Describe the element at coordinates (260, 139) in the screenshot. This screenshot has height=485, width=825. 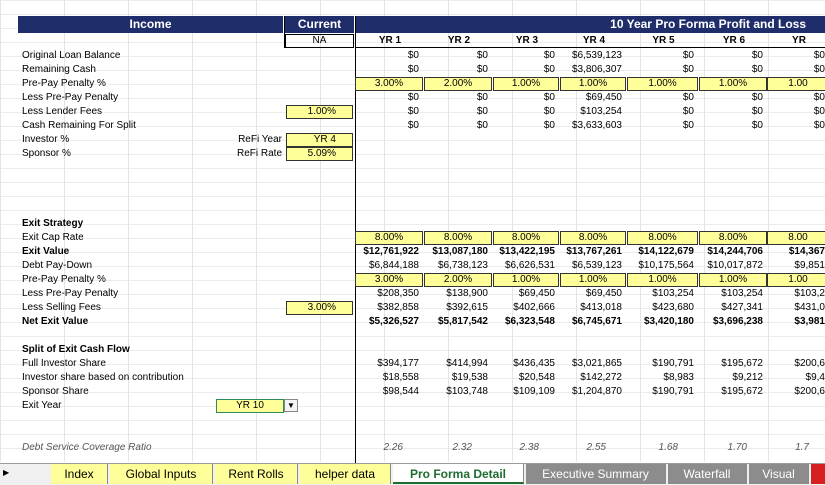
I see `income-sub-label: ReFi Year` at that location.